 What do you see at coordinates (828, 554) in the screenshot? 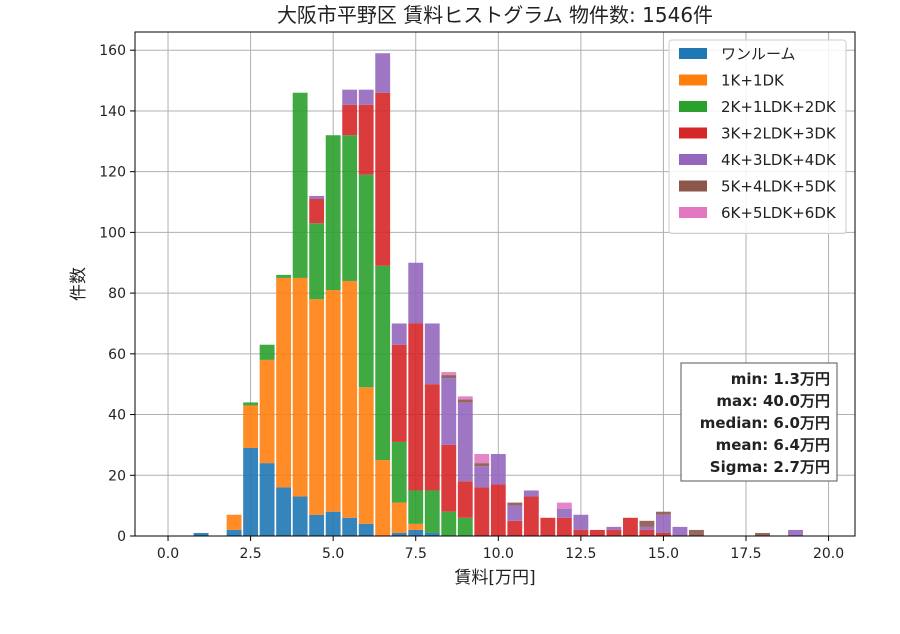
I see `x-tick-label: 20.0` at bounding box center [828, 554].